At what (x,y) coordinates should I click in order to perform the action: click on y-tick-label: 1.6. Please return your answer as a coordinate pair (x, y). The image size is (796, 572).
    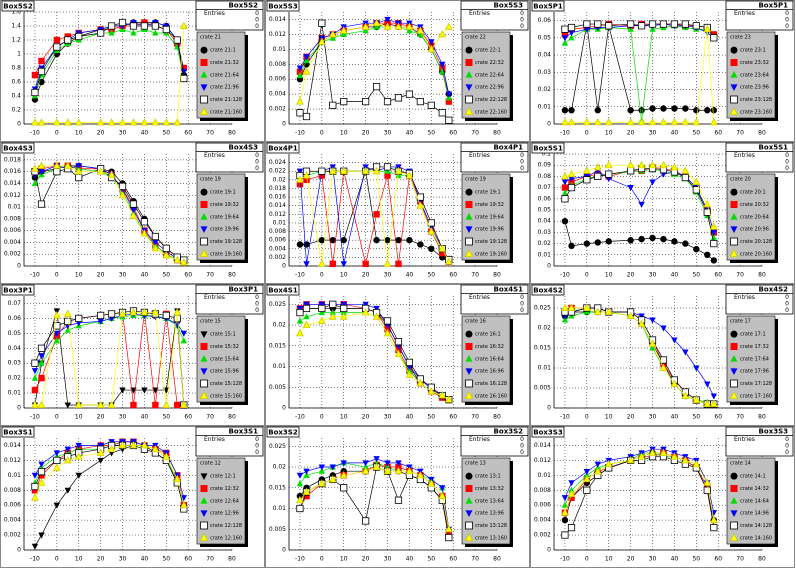
    Looking at the image, I should click on (16, 12).